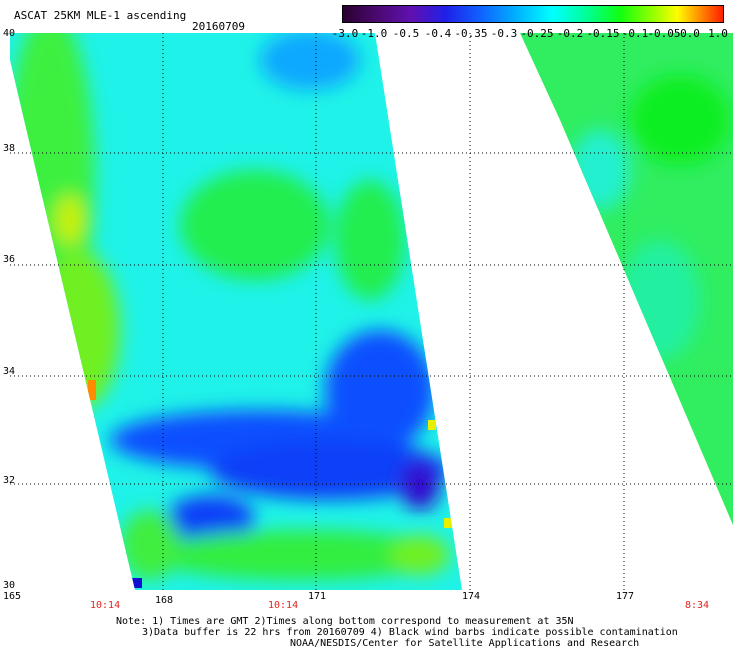  Describe the element at coordinates (12, 596) in the screenshot. I see `lon-label: 165` at that location.